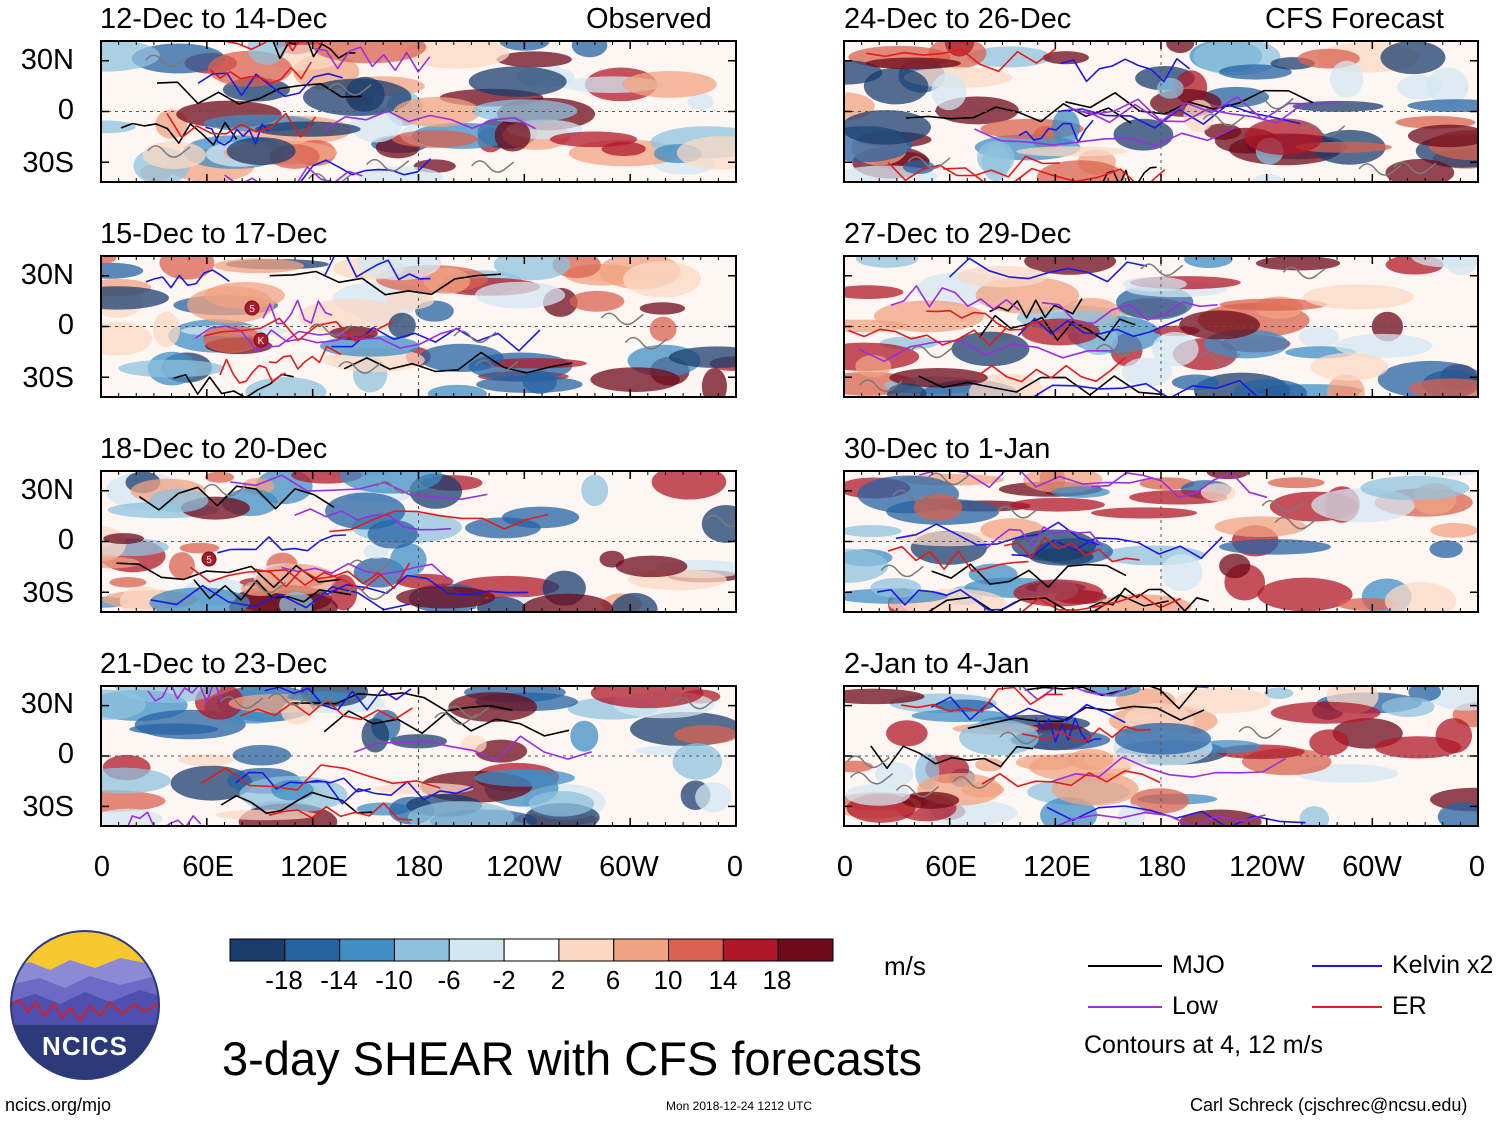  Describe the element at coordinates (739, 1106) in the screenshot. I see `timestamp: Mon 2018-12-24 1212 UTC` at that location.